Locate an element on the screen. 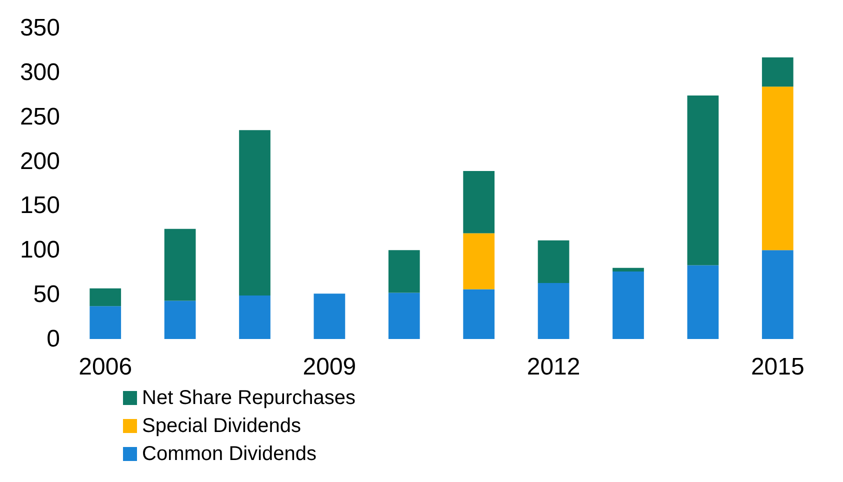 Image resolution: width=843 pixels, height=482 pixels. y-tick-label: 350 is located at coordinates (40, 28).